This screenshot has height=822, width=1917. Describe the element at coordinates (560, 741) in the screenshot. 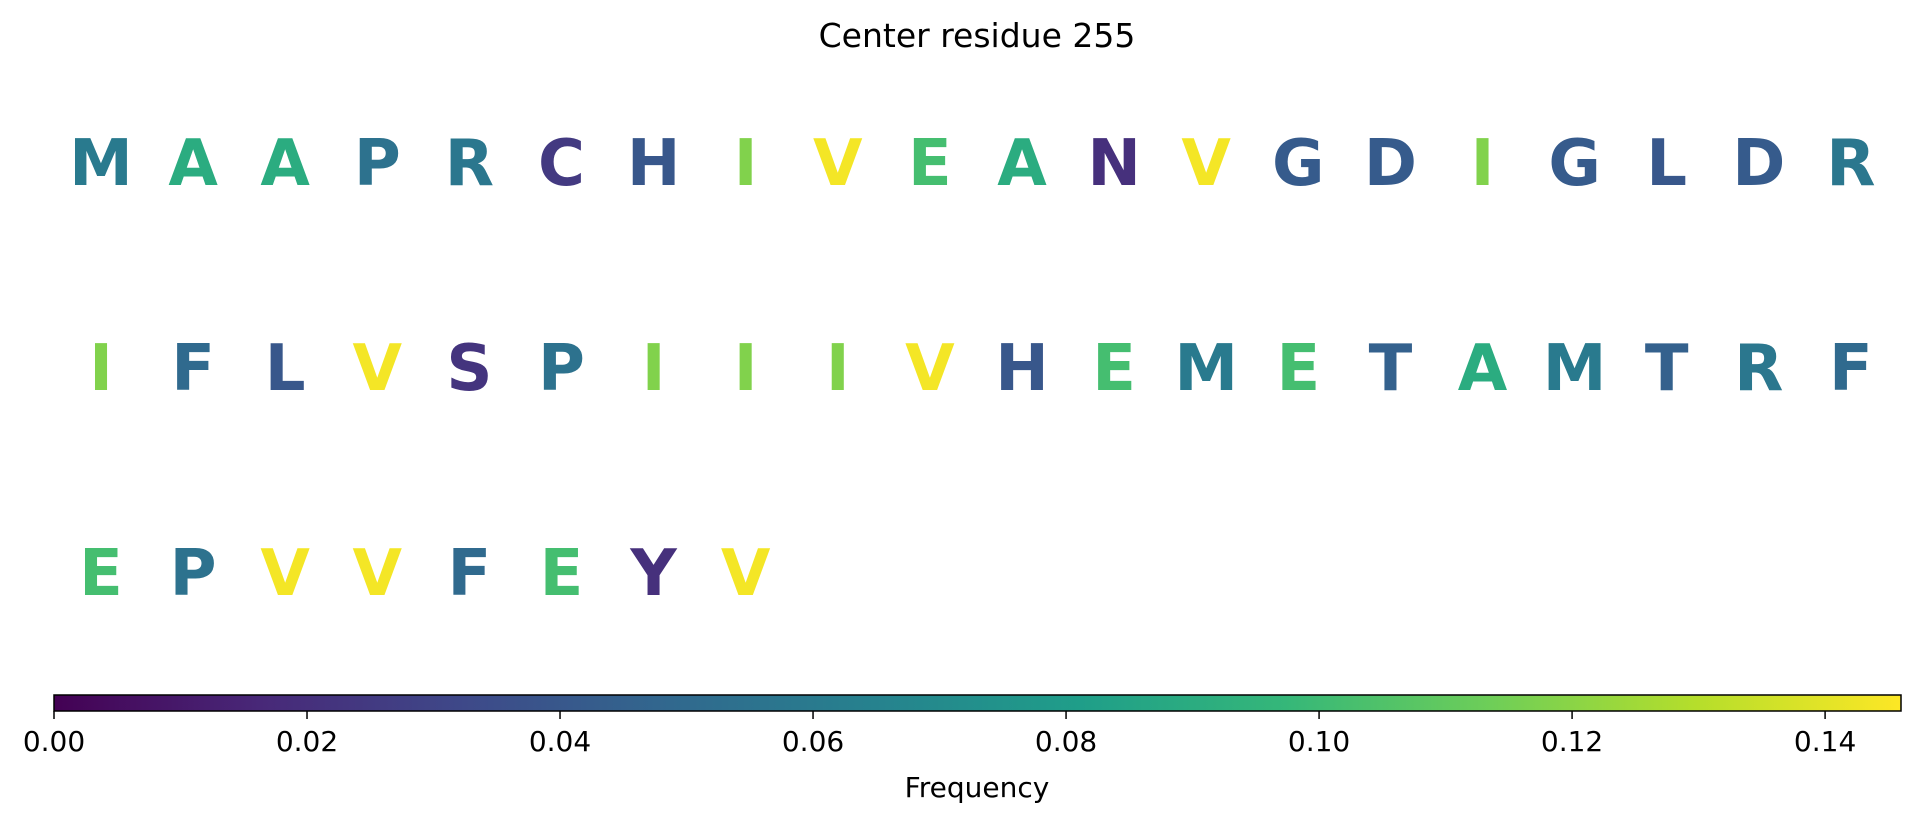

I see `colorbar-tick-label: 0.04` at that location.